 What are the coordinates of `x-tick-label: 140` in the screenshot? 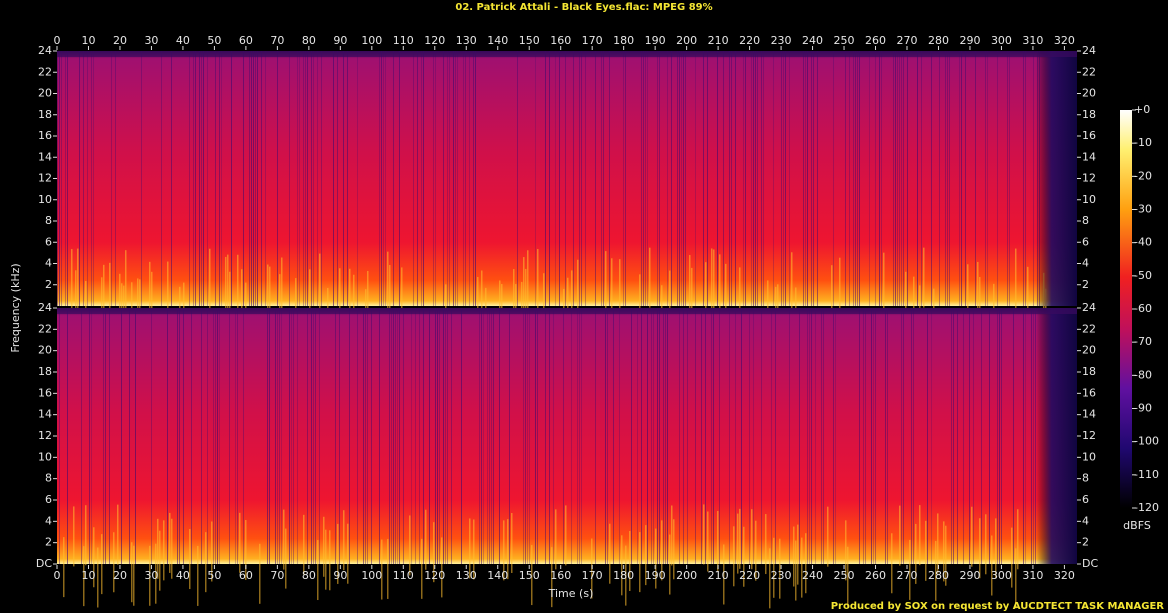 It's located at (497, 40).